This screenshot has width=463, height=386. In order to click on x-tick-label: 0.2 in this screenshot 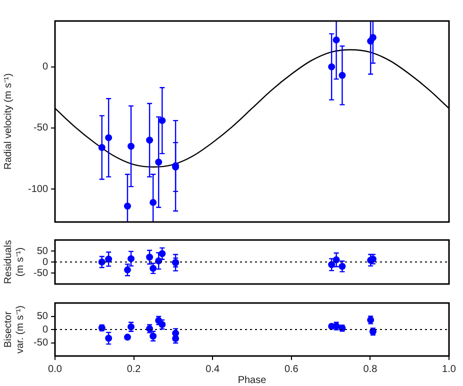, I will do `click(134, 369)`.